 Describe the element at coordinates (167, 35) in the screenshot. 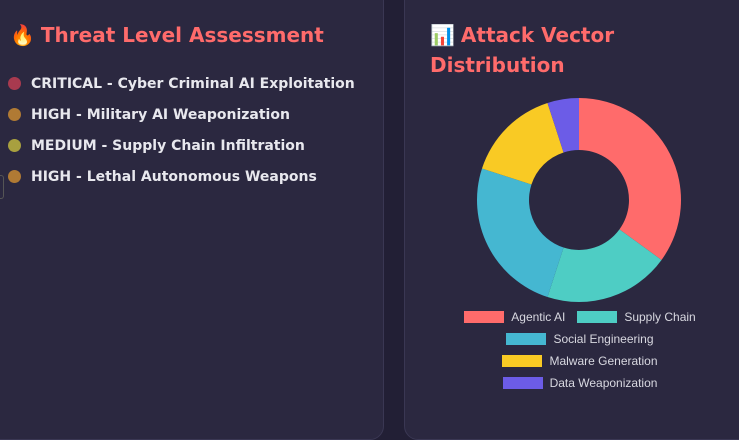

I see `threat-level-title: 🔥 Threat Level Assessment` at that location.